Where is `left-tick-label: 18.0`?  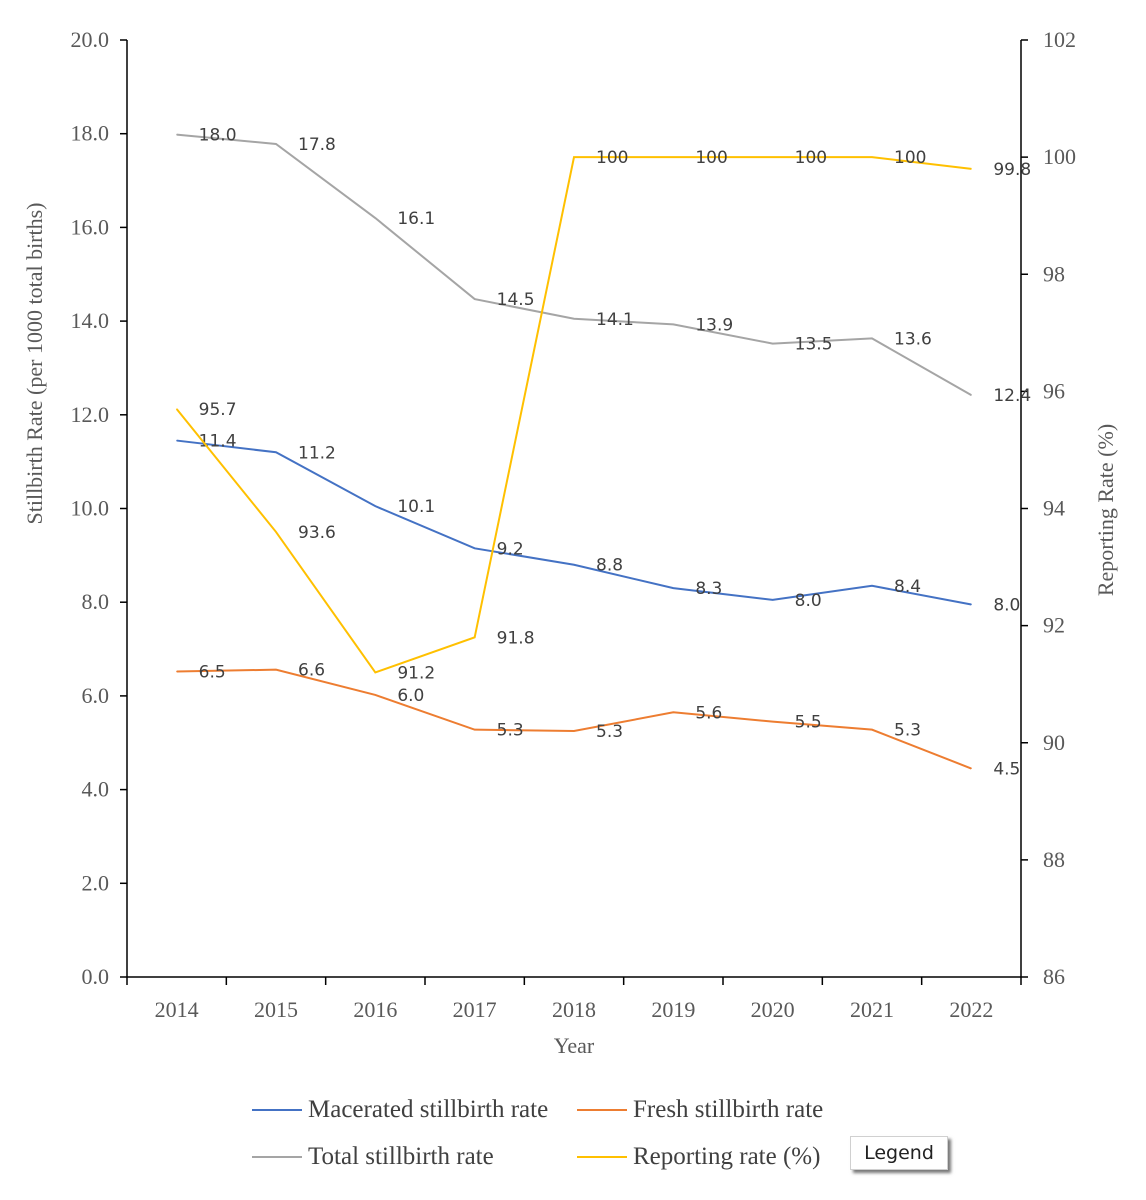 left-tick-label: 18.0 is located at coordinates (90, 133).